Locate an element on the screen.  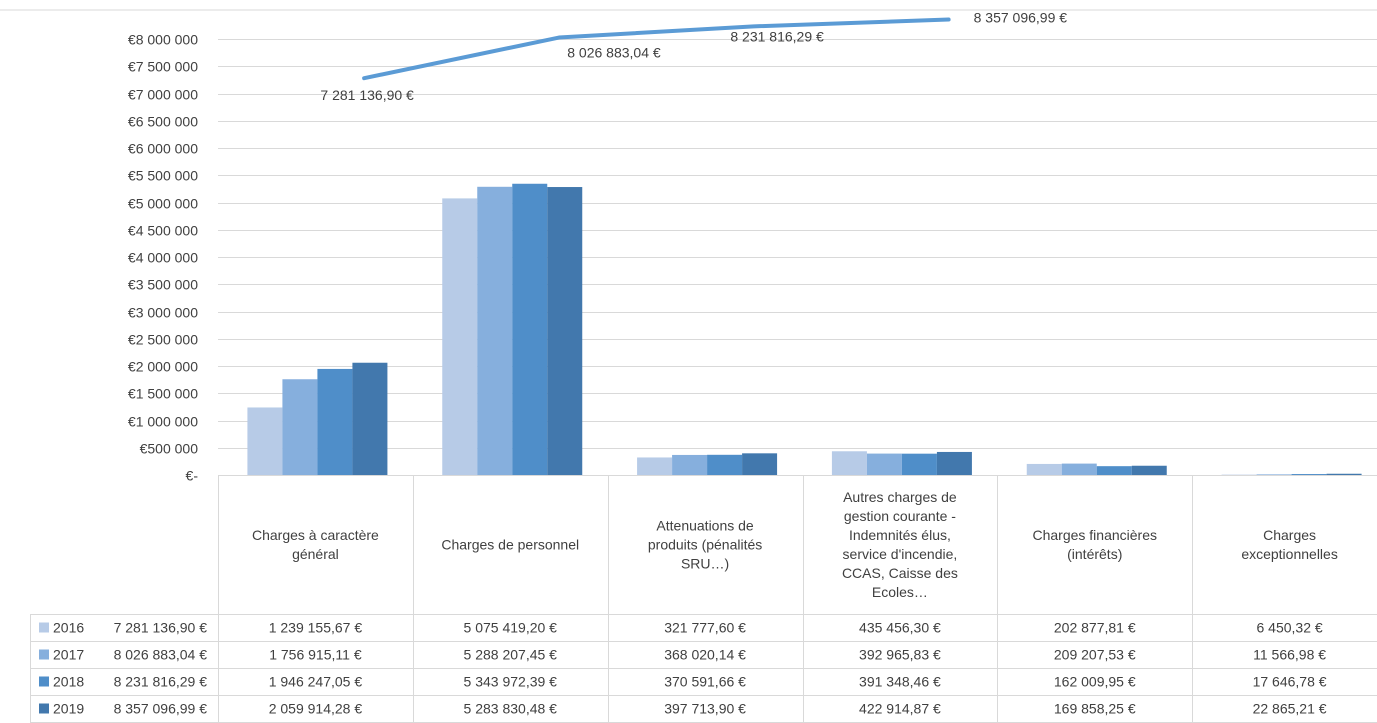
y-tick-label: €4 000 000 is located at coordinates (163, 258).